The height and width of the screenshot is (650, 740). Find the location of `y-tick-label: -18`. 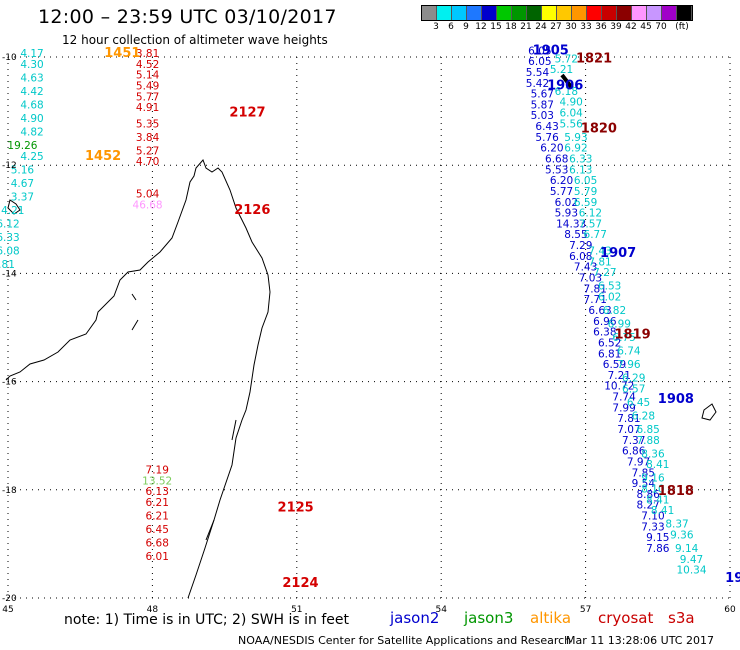

y-tick-label: -18 is located at coordinates (9, 491).